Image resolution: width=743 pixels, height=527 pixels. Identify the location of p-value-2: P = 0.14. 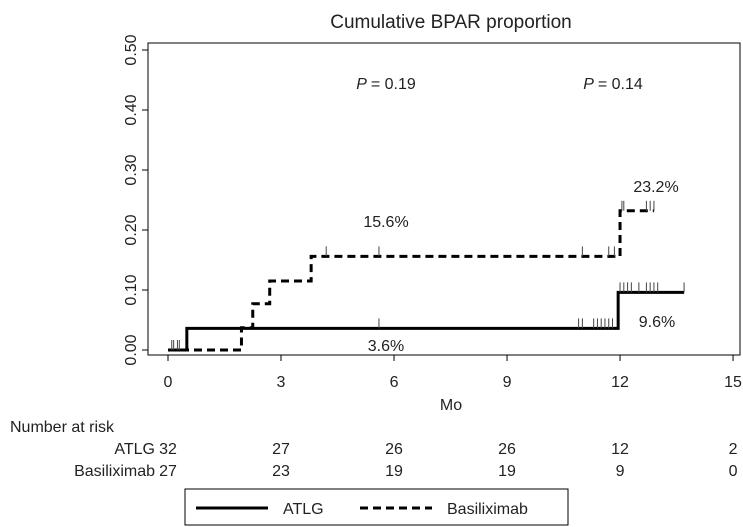
(613, 84).